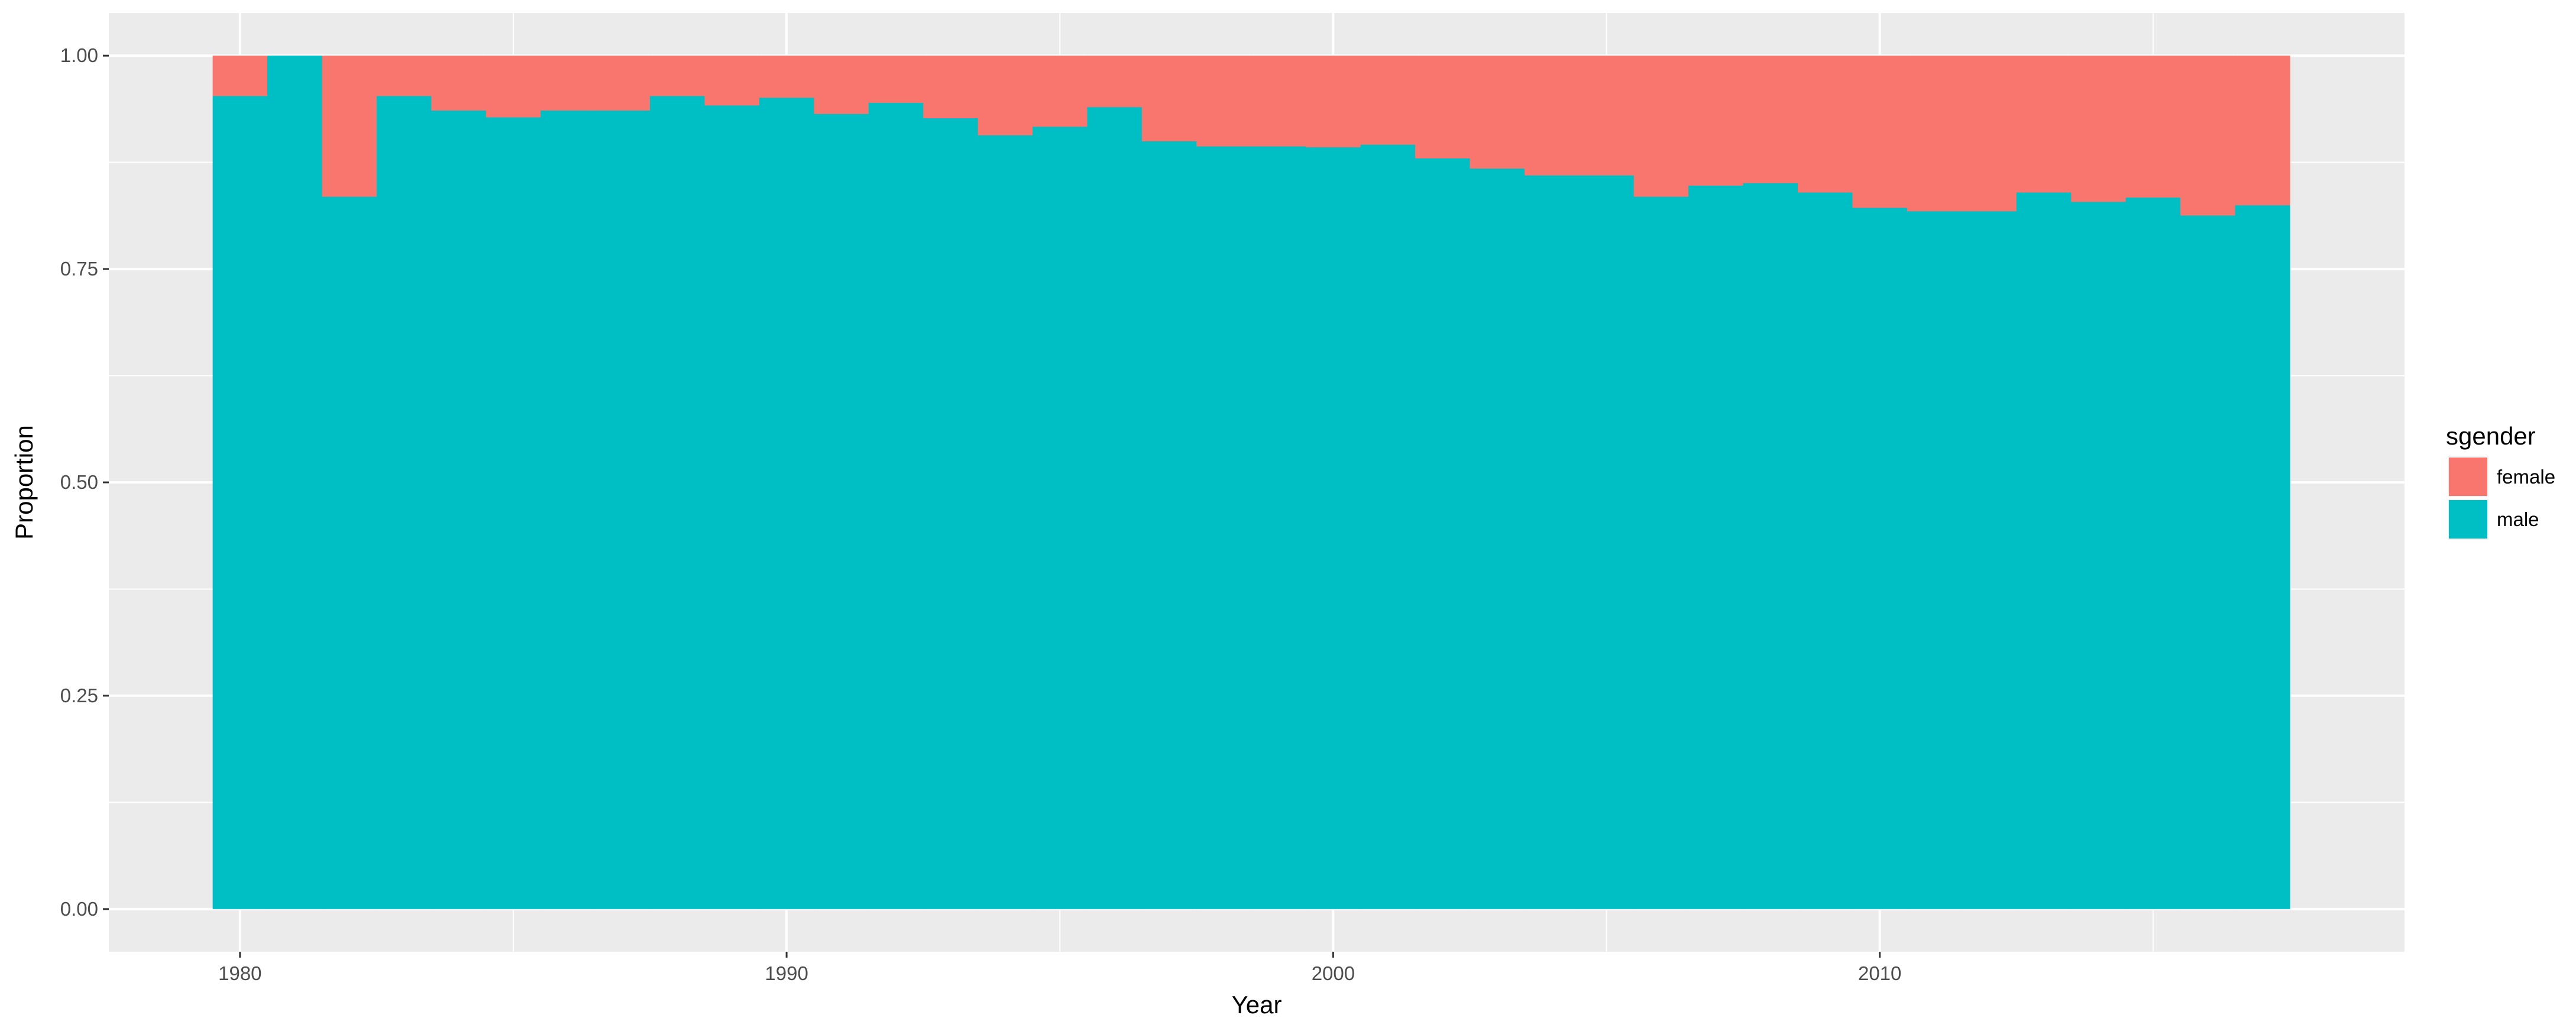  What do you see at coordinates (2468, 477) in the screenshot?
I see `legend-swatch-female` at bounding box center [2468, 477].